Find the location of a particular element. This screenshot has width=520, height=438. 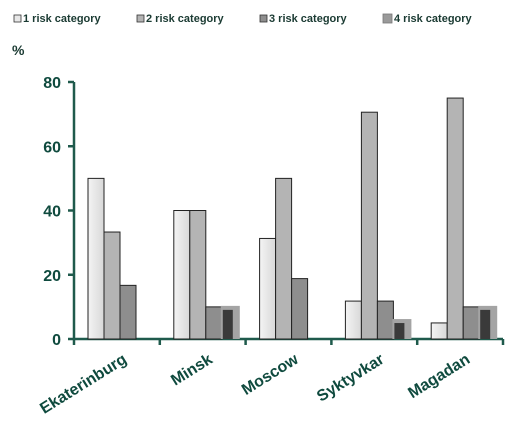

bar-moscow-s3 is located at coordinates (300, 309).